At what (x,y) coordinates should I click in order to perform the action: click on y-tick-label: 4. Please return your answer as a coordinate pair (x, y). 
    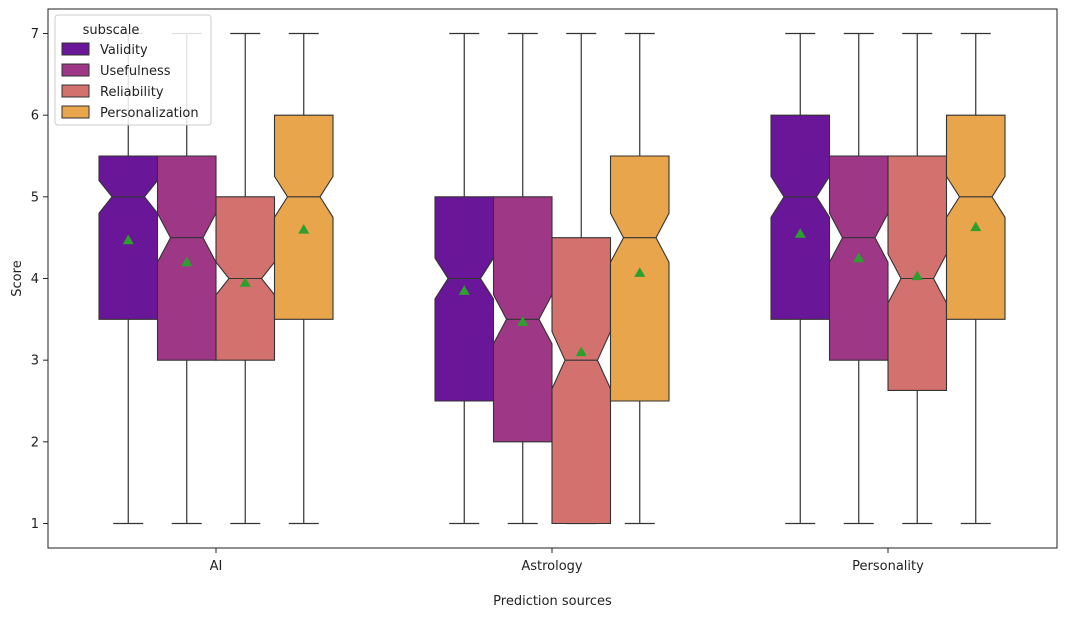
    Looking at the image, I should click on (35, 279).